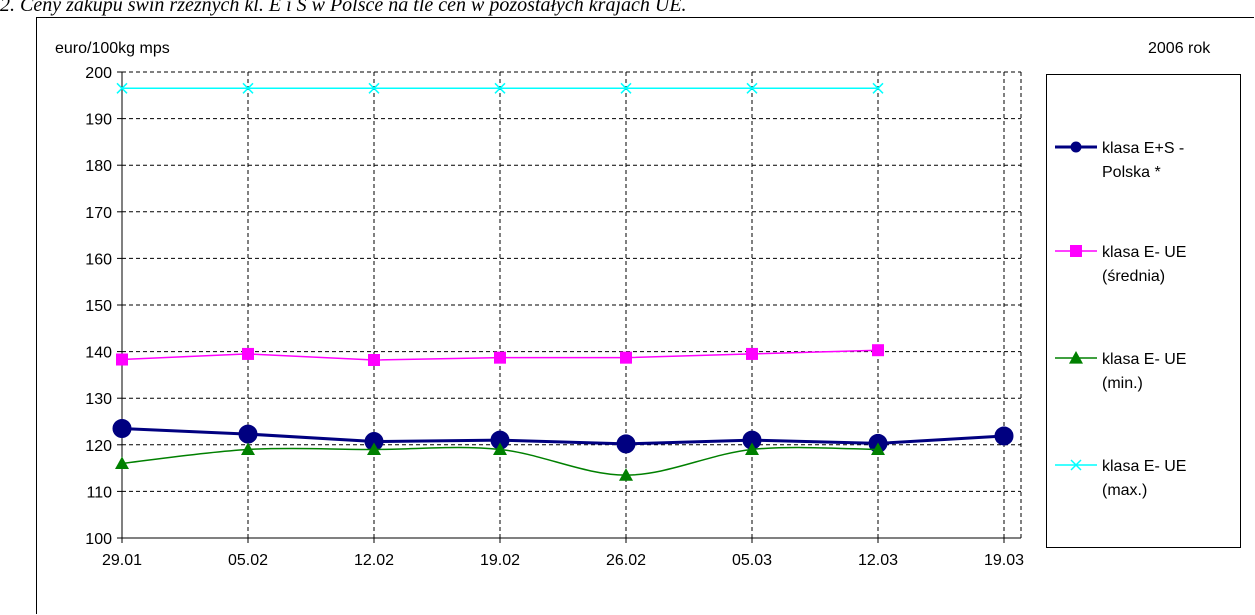 This screenshot has height=615, width=1255. I want to click on x-tick-label: 05.03, so click(752, 560).